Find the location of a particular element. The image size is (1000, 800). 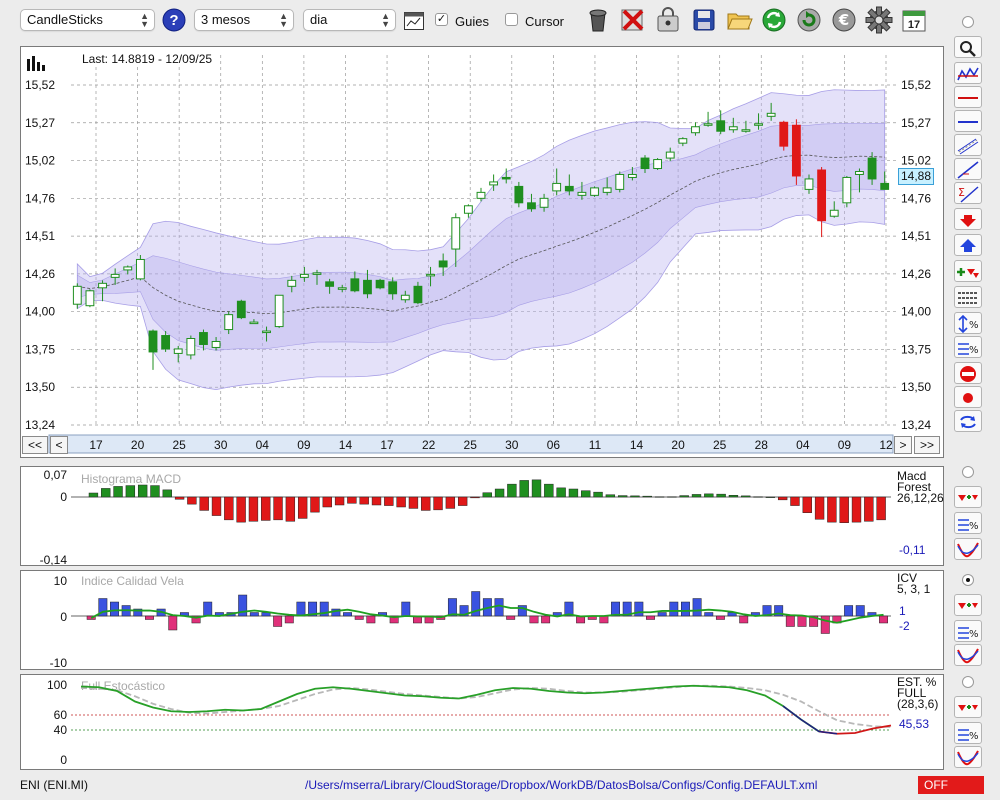

macd-signals-button is located at coordinates (968, 497).